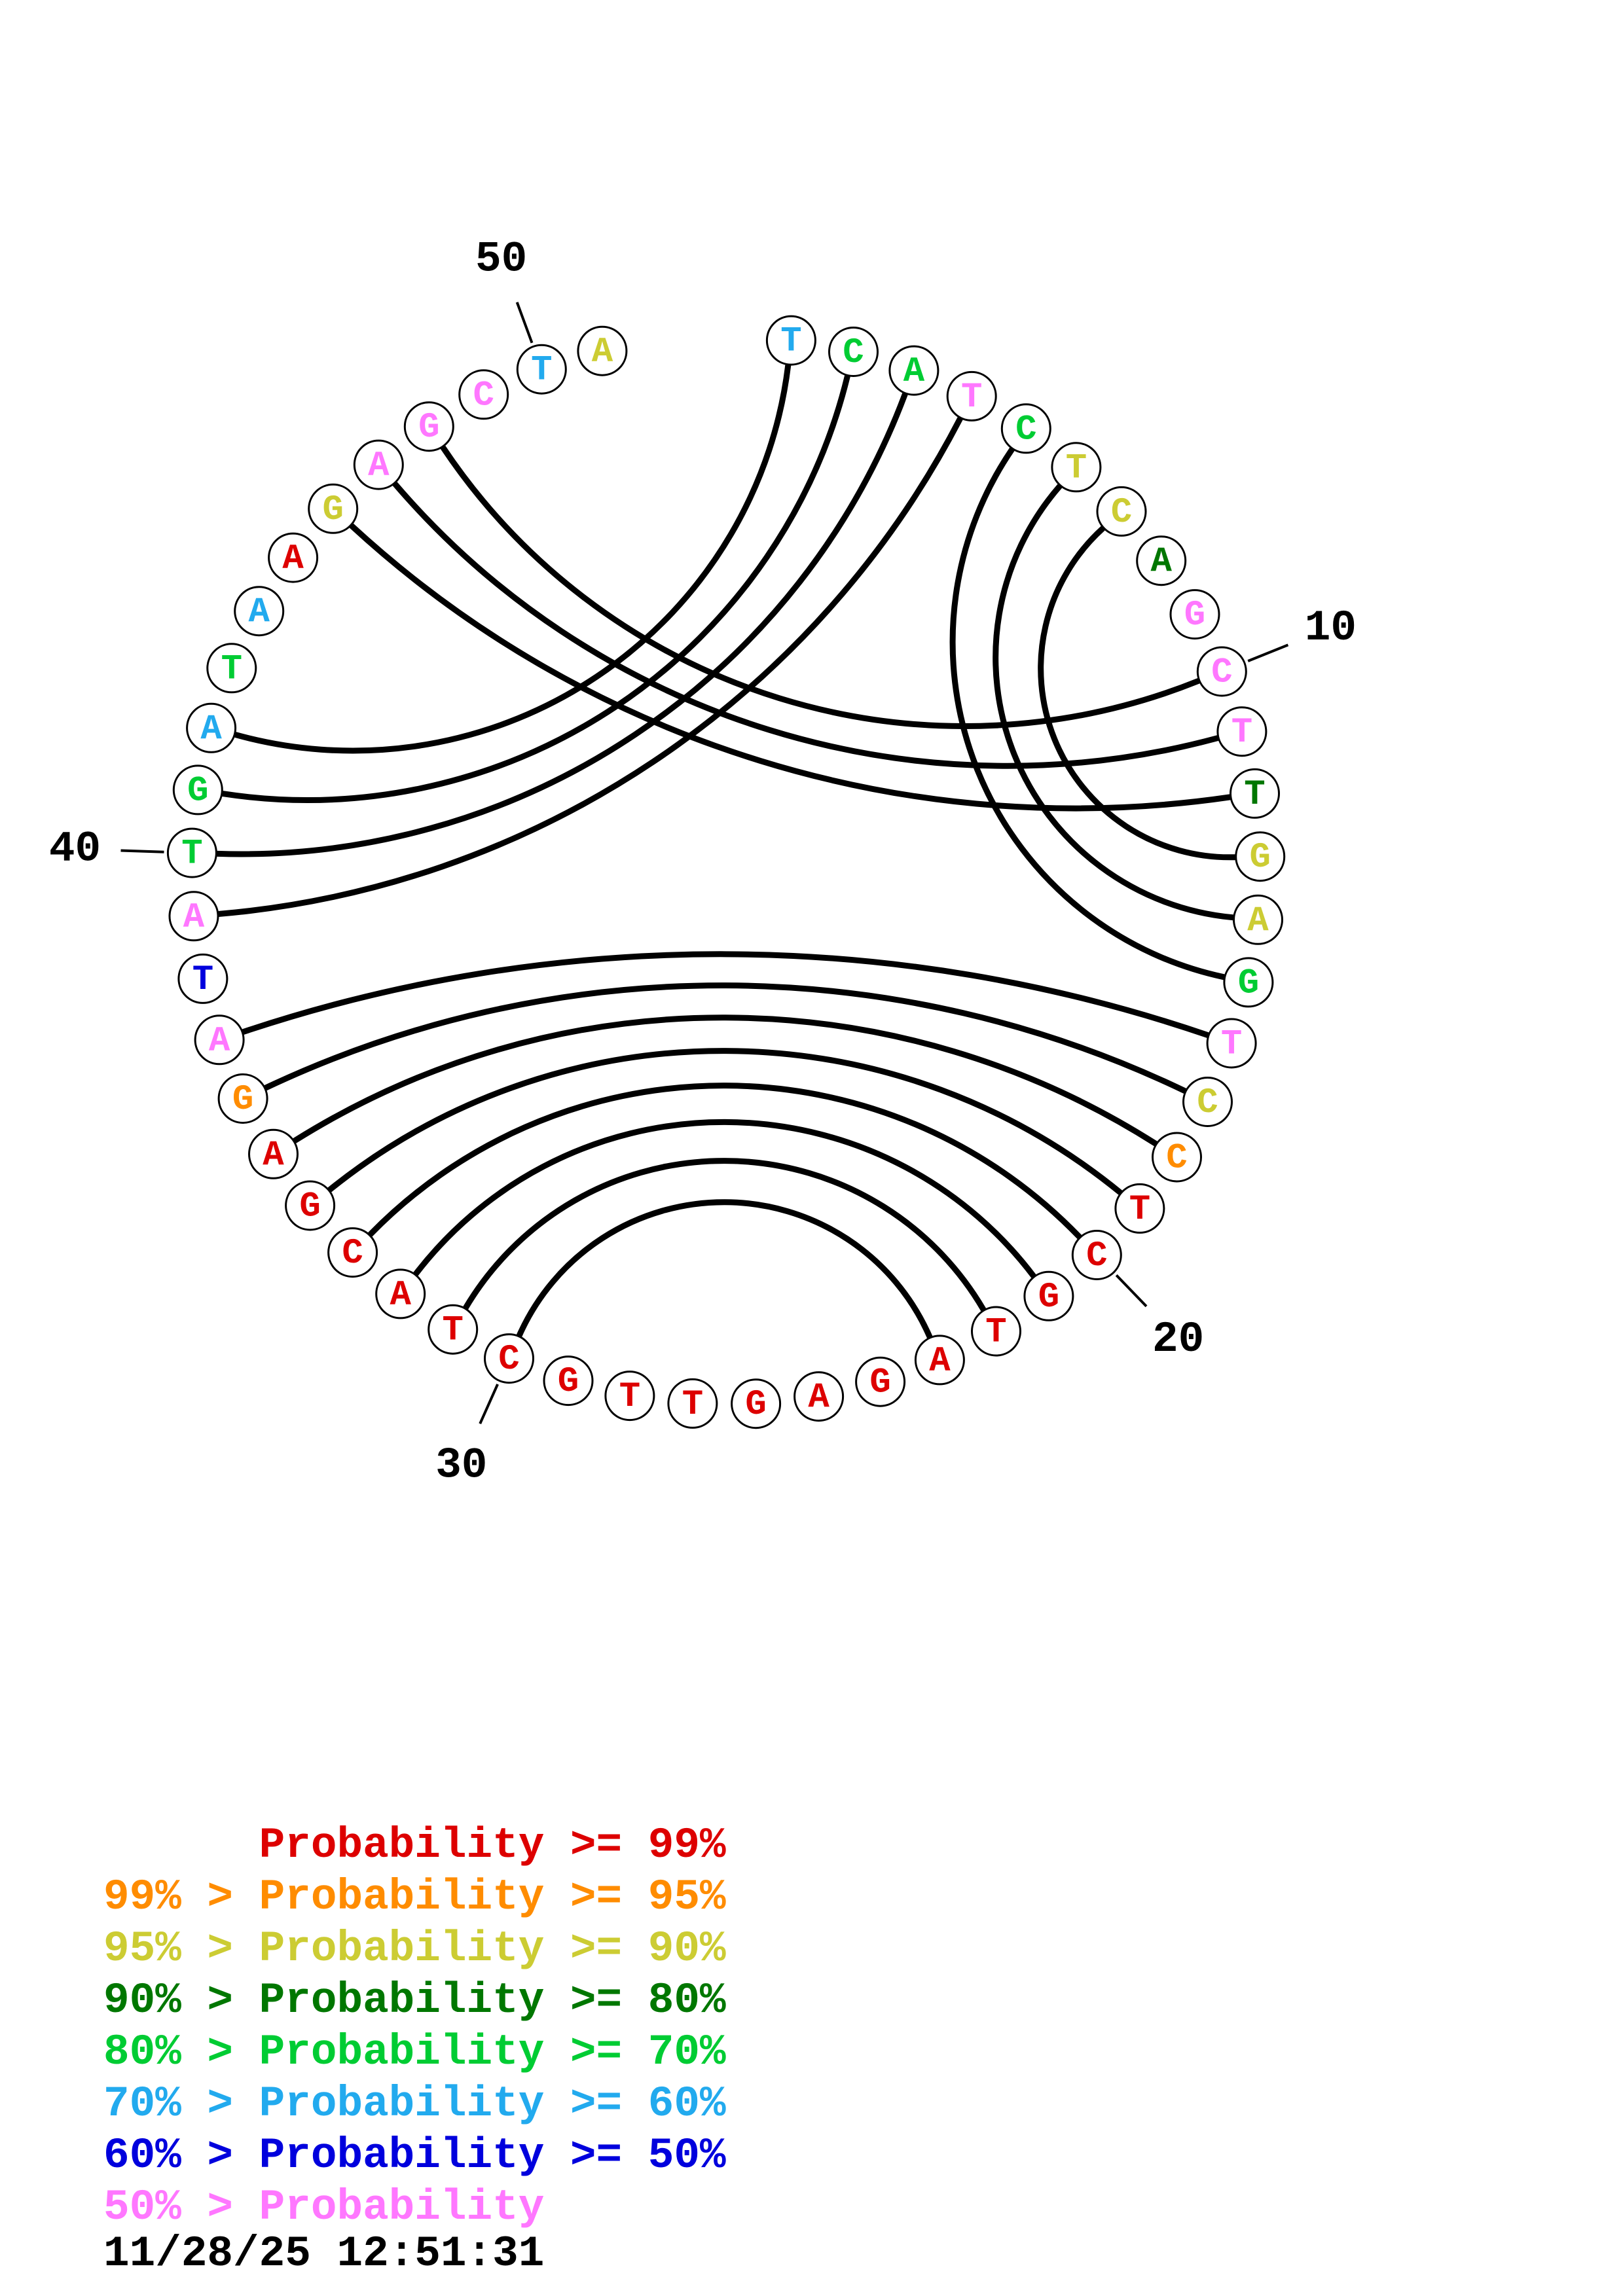 This screenshot has width=1623, height=2296. What do you see at coordinates (414, 2000) in the screenshot?
I see `legend-item: 90% > Probability >= 80%` at bounding box center [414, 2000].